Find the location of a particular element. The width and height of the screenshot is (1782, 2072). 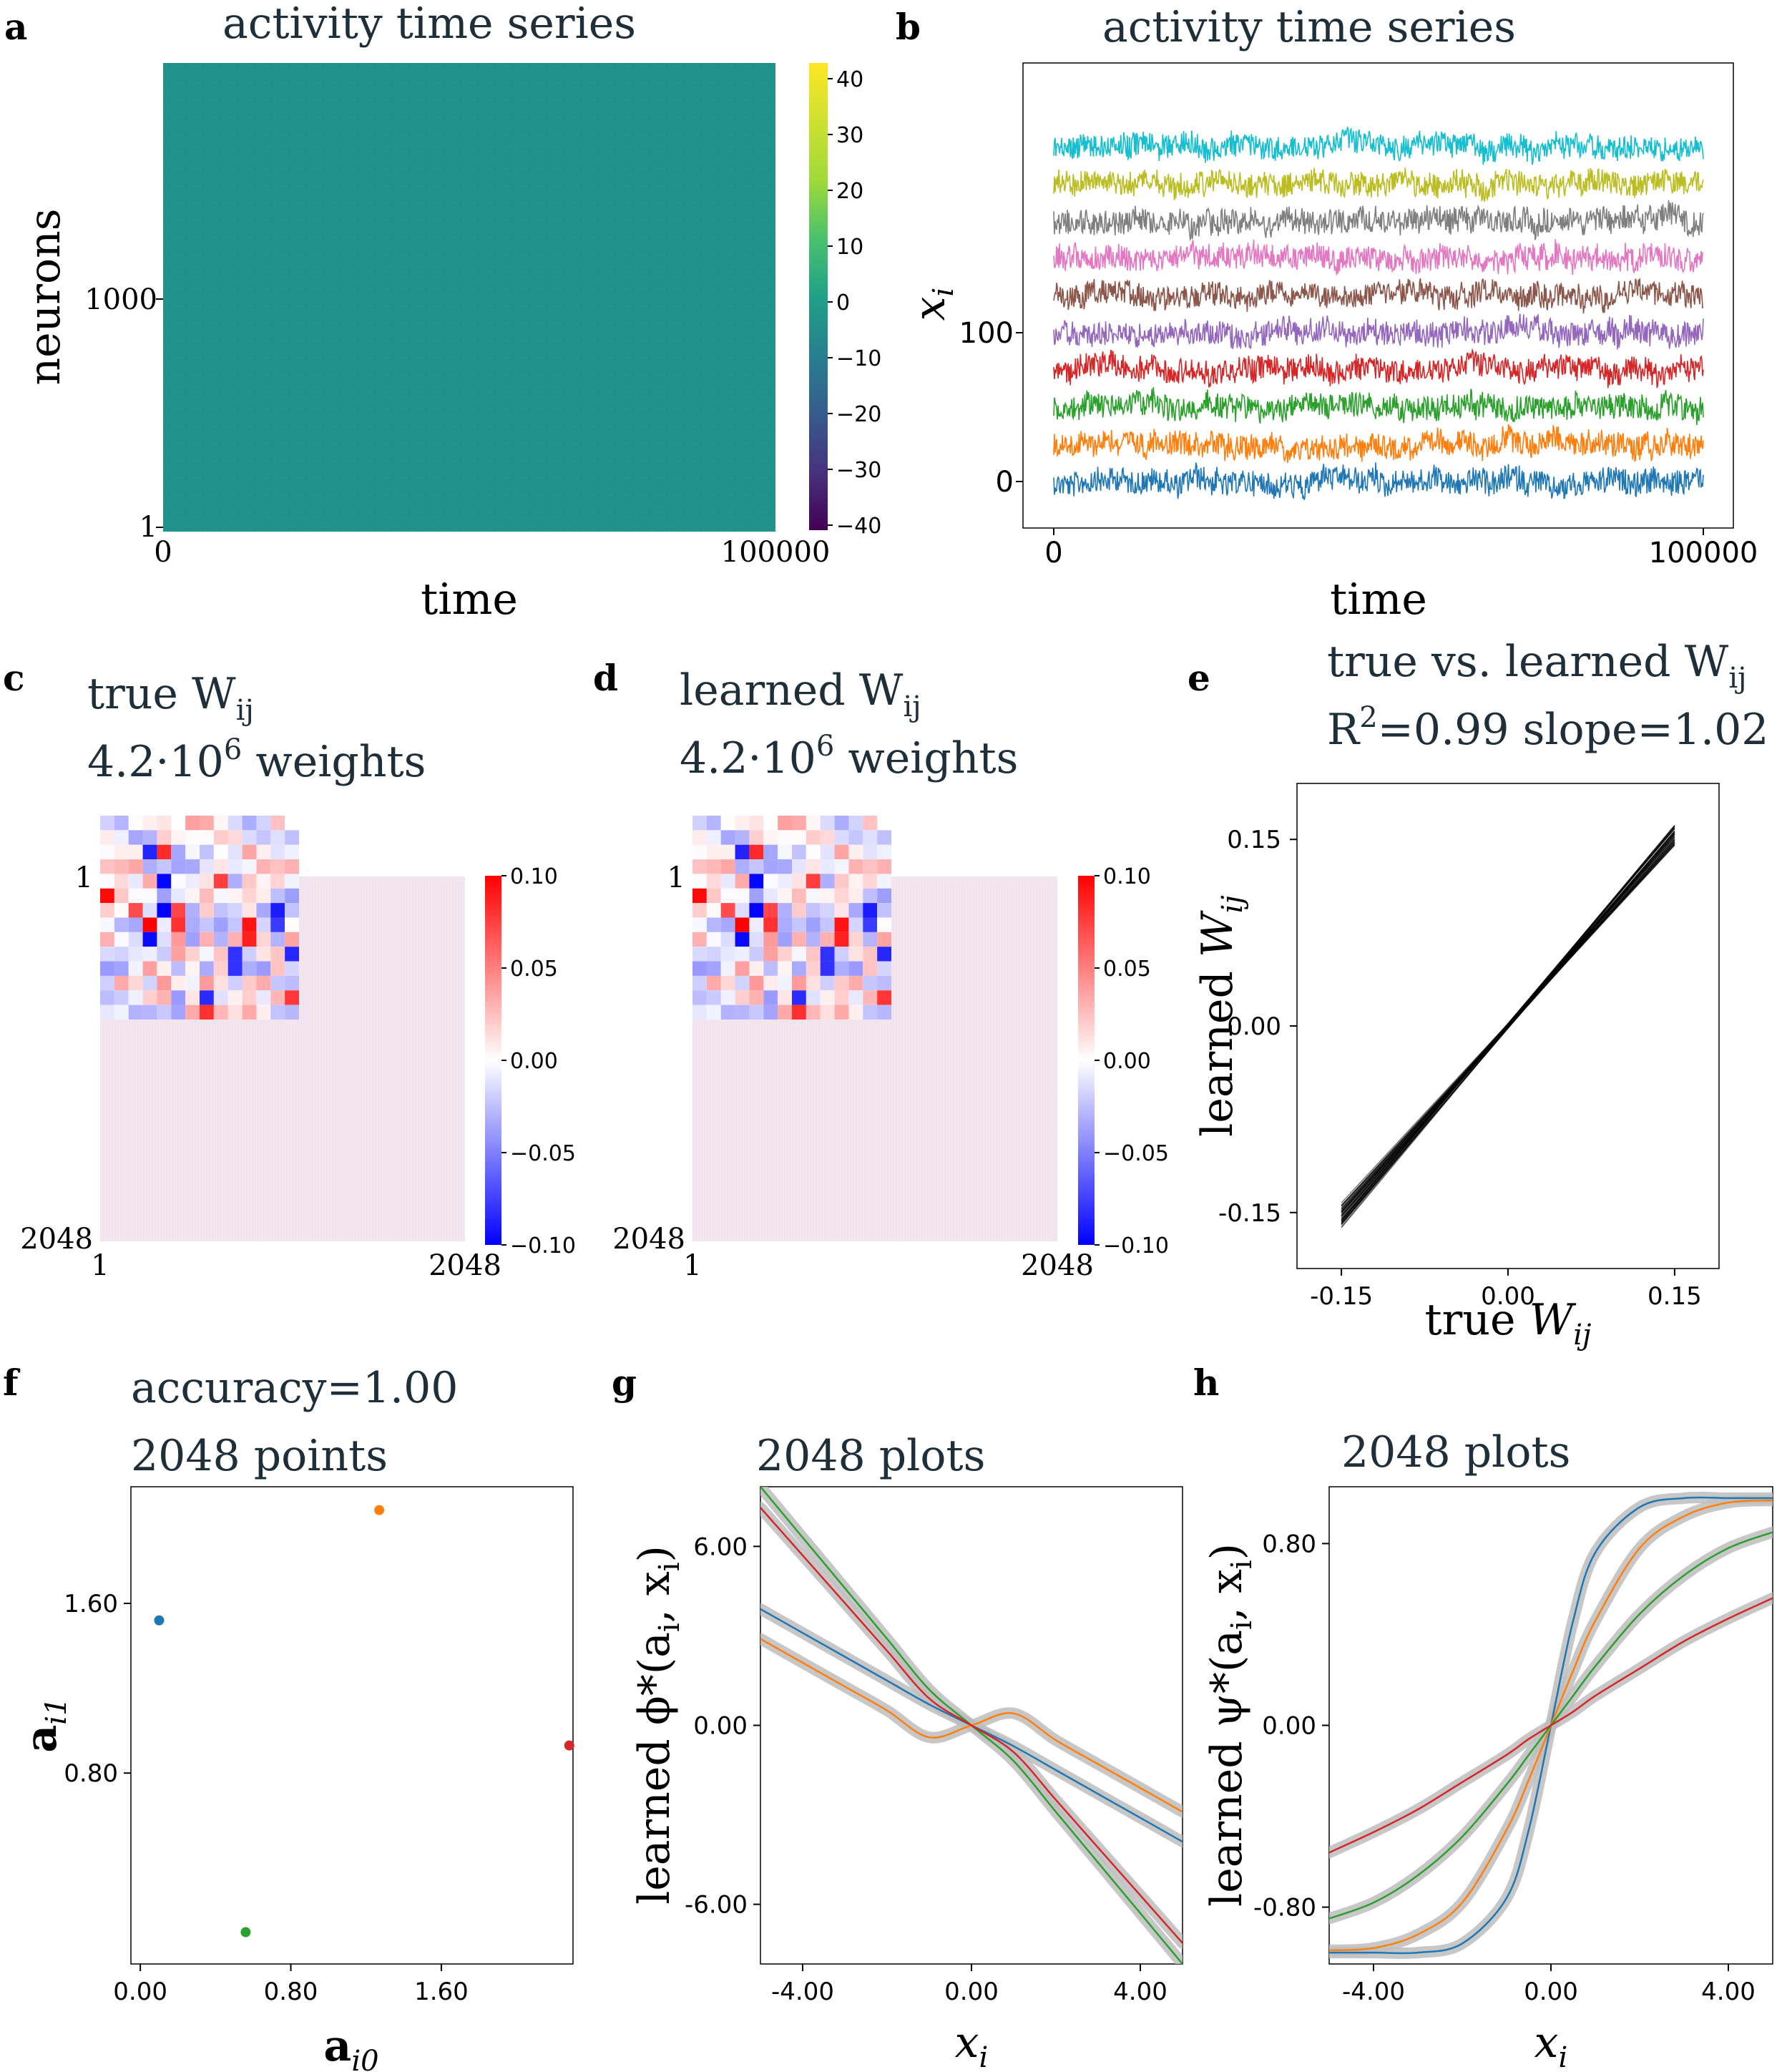

panel-c-ytick-1: 1 is located at coordinates (84, 877).